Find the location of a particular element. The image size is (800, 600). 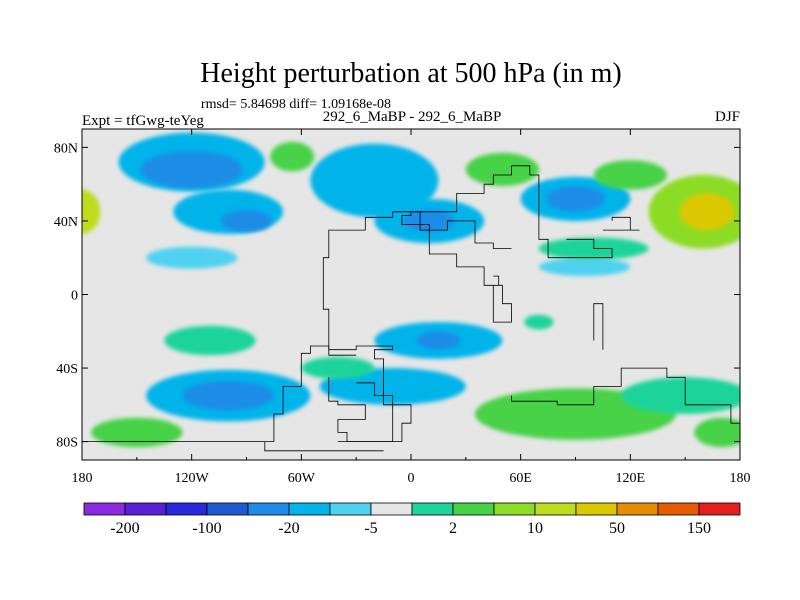

colorbar-label: 50 is located at coordinates (617, 528).